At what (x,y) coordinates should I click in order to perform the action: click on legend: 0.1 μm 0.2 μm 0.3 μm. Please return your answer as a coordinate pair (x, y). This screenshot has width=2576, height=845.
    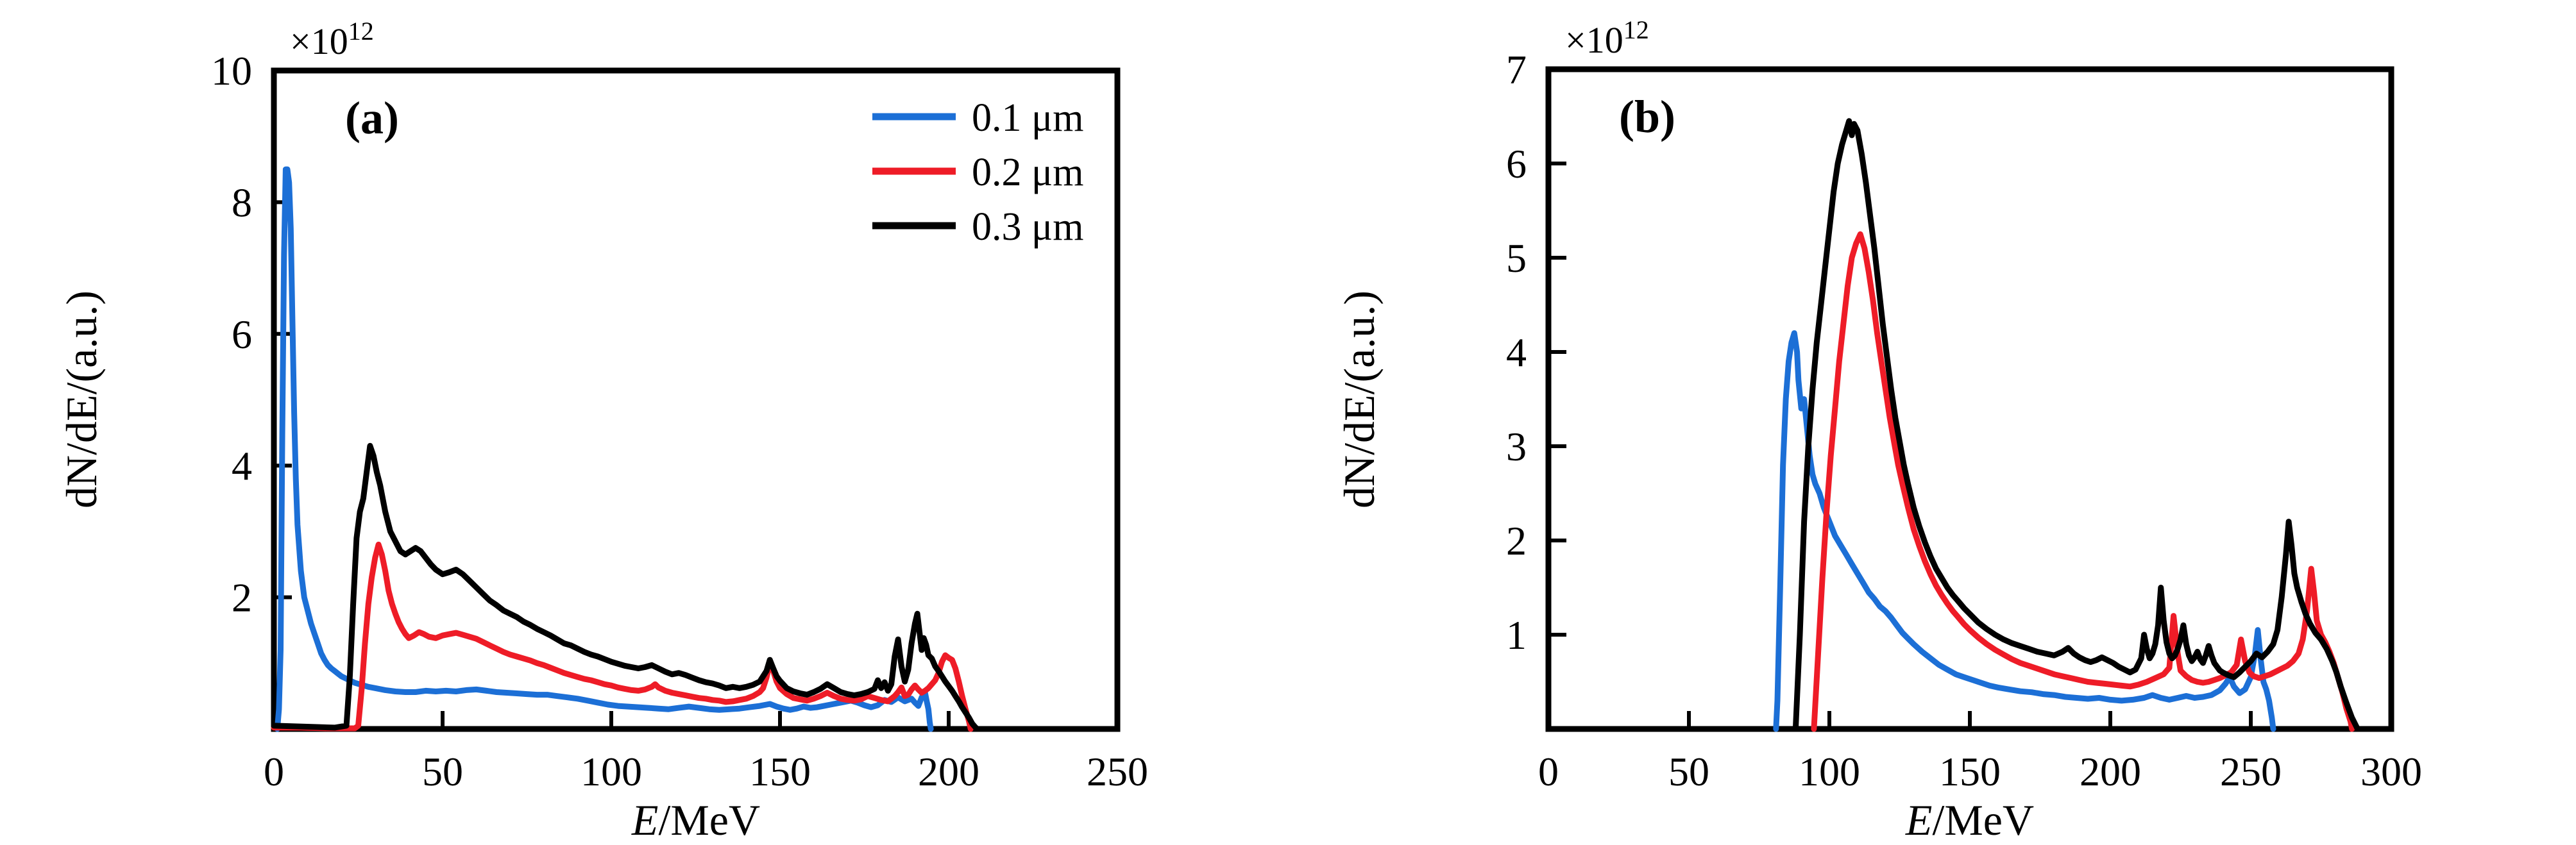
    Looking at the image, I should click on (977, 172).